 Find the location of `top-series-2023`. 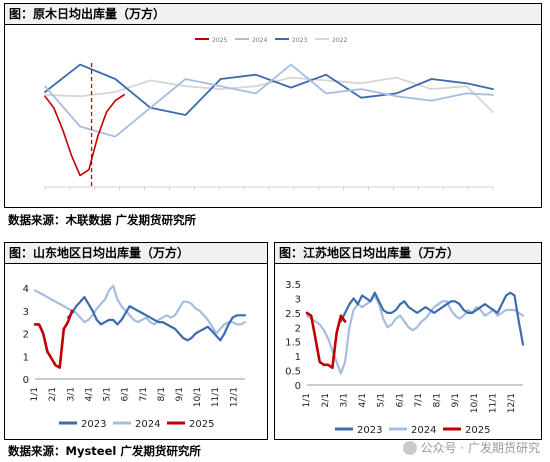

top-series-2023 is located at coordinates (269, 89).